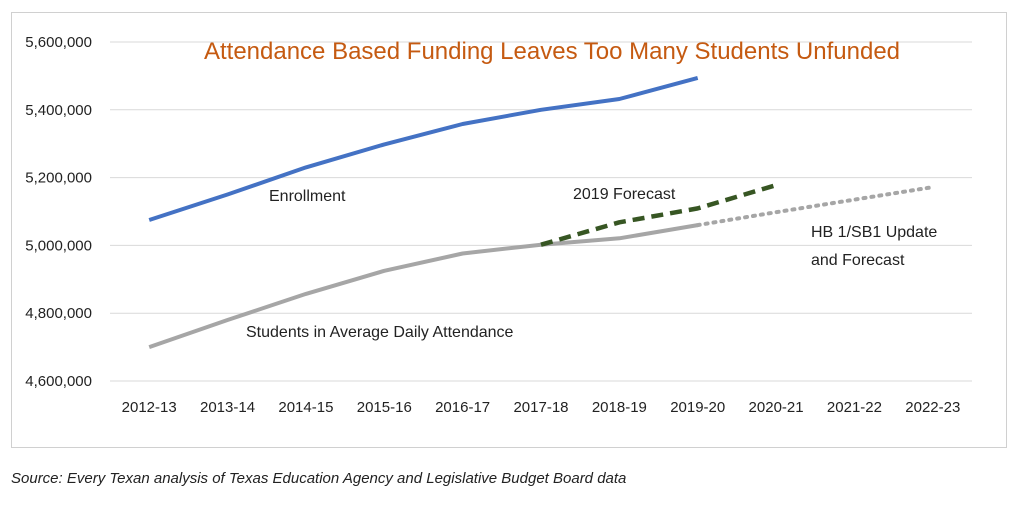  Describe the element at coordinates (462, 407) in the screenshot. I see `x-tick-label: 2016-17` at that location.